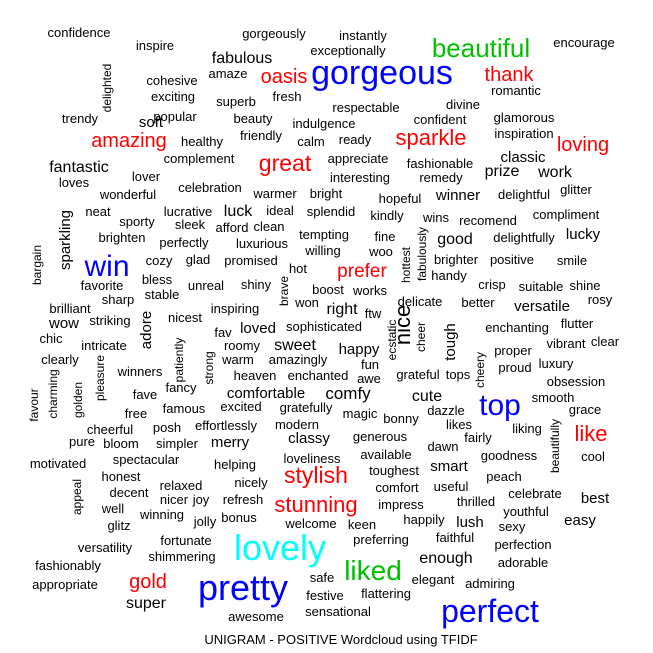  I want to click on word-prize: prize, so click(502, 171).